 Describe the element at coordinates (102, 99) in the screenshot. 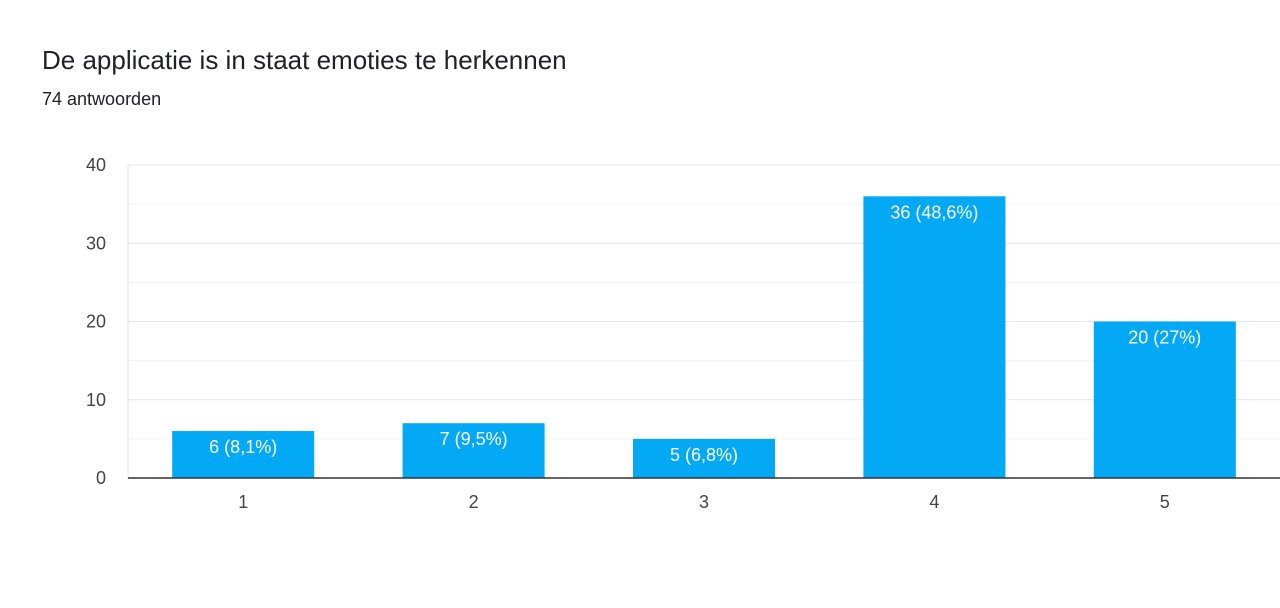

I see `response-count: 74 antwoorden` at that location.